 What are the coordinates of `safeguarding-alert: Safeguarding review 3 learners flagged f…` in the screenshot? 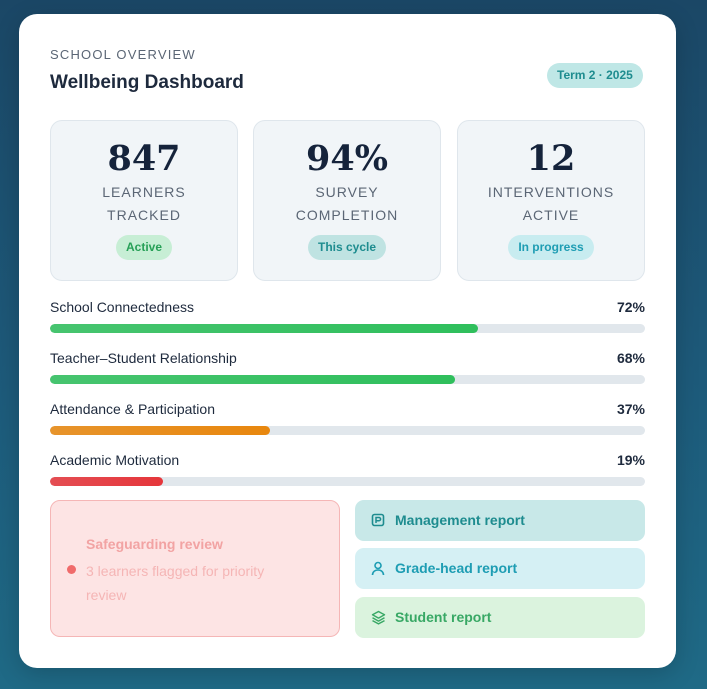 It's located at (195, 568).